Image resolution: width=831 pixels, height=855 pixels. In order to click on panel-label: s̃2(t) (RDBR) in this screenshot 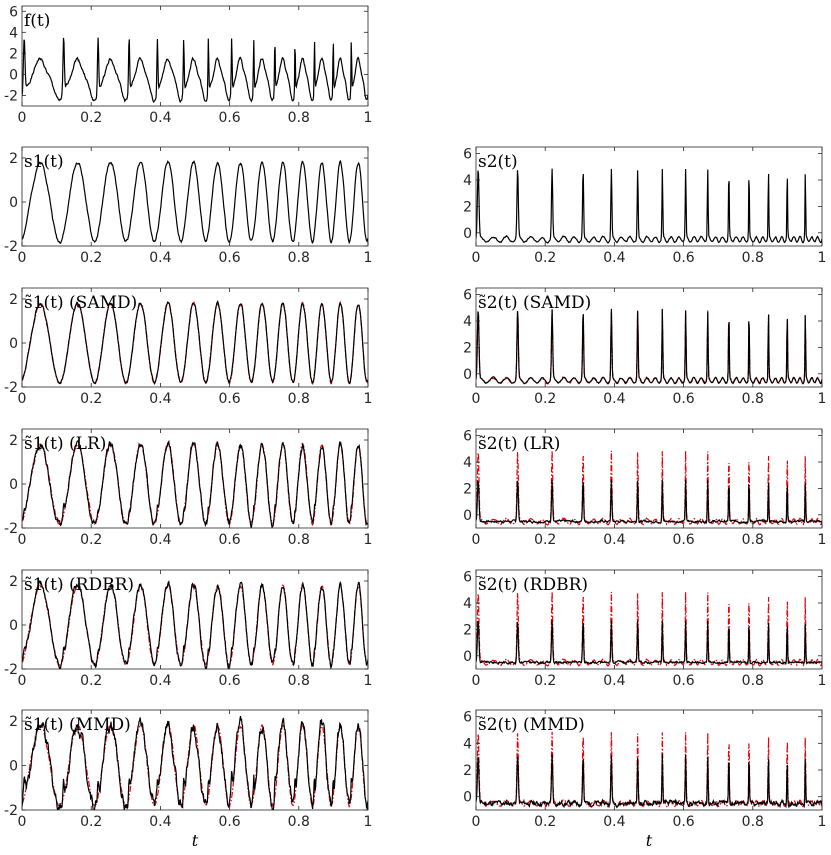, I will do `click(533, 585)`.